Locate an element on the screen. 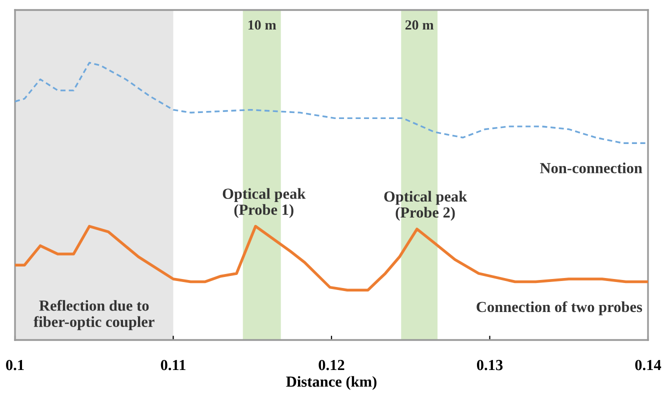 This screenshot has height=393, width=670. x-tick-label: 0.12 is located at coordinates (331, 365).